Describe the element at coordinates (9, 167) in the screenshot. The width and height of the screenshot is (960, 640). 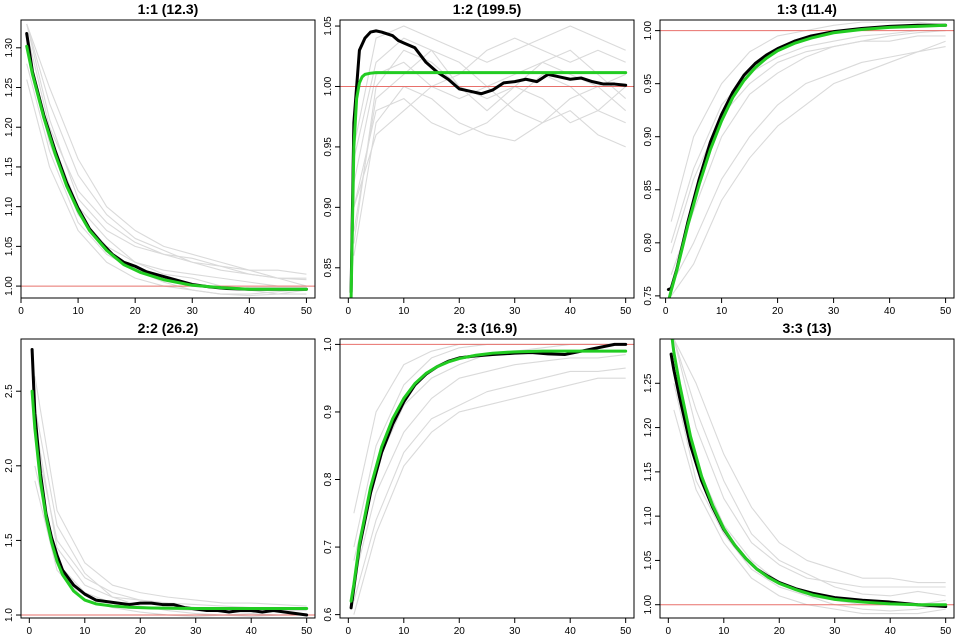
I see `y-tick-label: 1.15` at that location.